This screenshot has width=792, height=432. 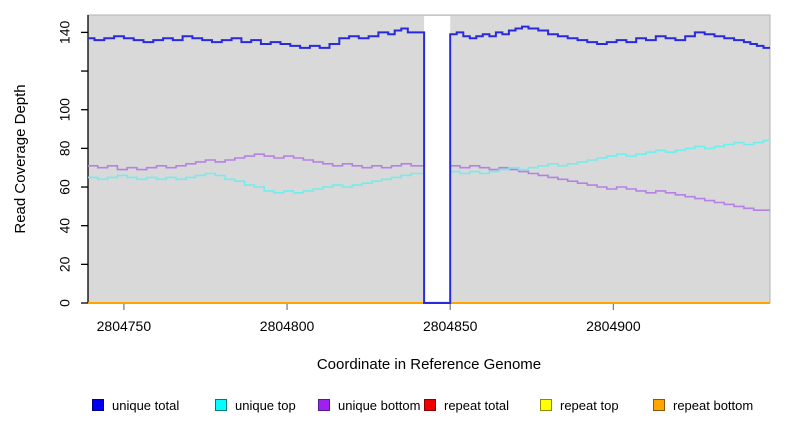 What do you see at coordinates (124, 326) in the screenshot?
I see `x-tick-label: 2804750` at bounding box center [124, 326].